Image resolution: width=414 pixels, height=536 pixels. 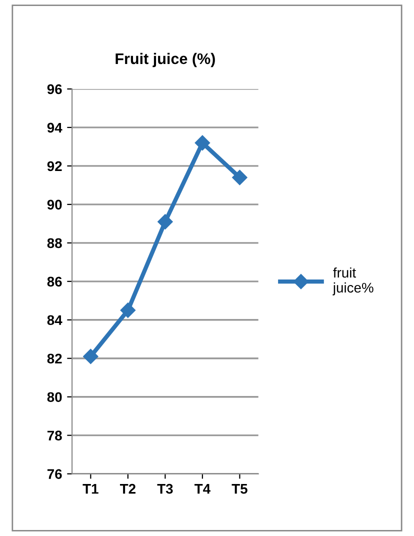 I want to click on y-tick-label: 84, so click(x=54, y=320).